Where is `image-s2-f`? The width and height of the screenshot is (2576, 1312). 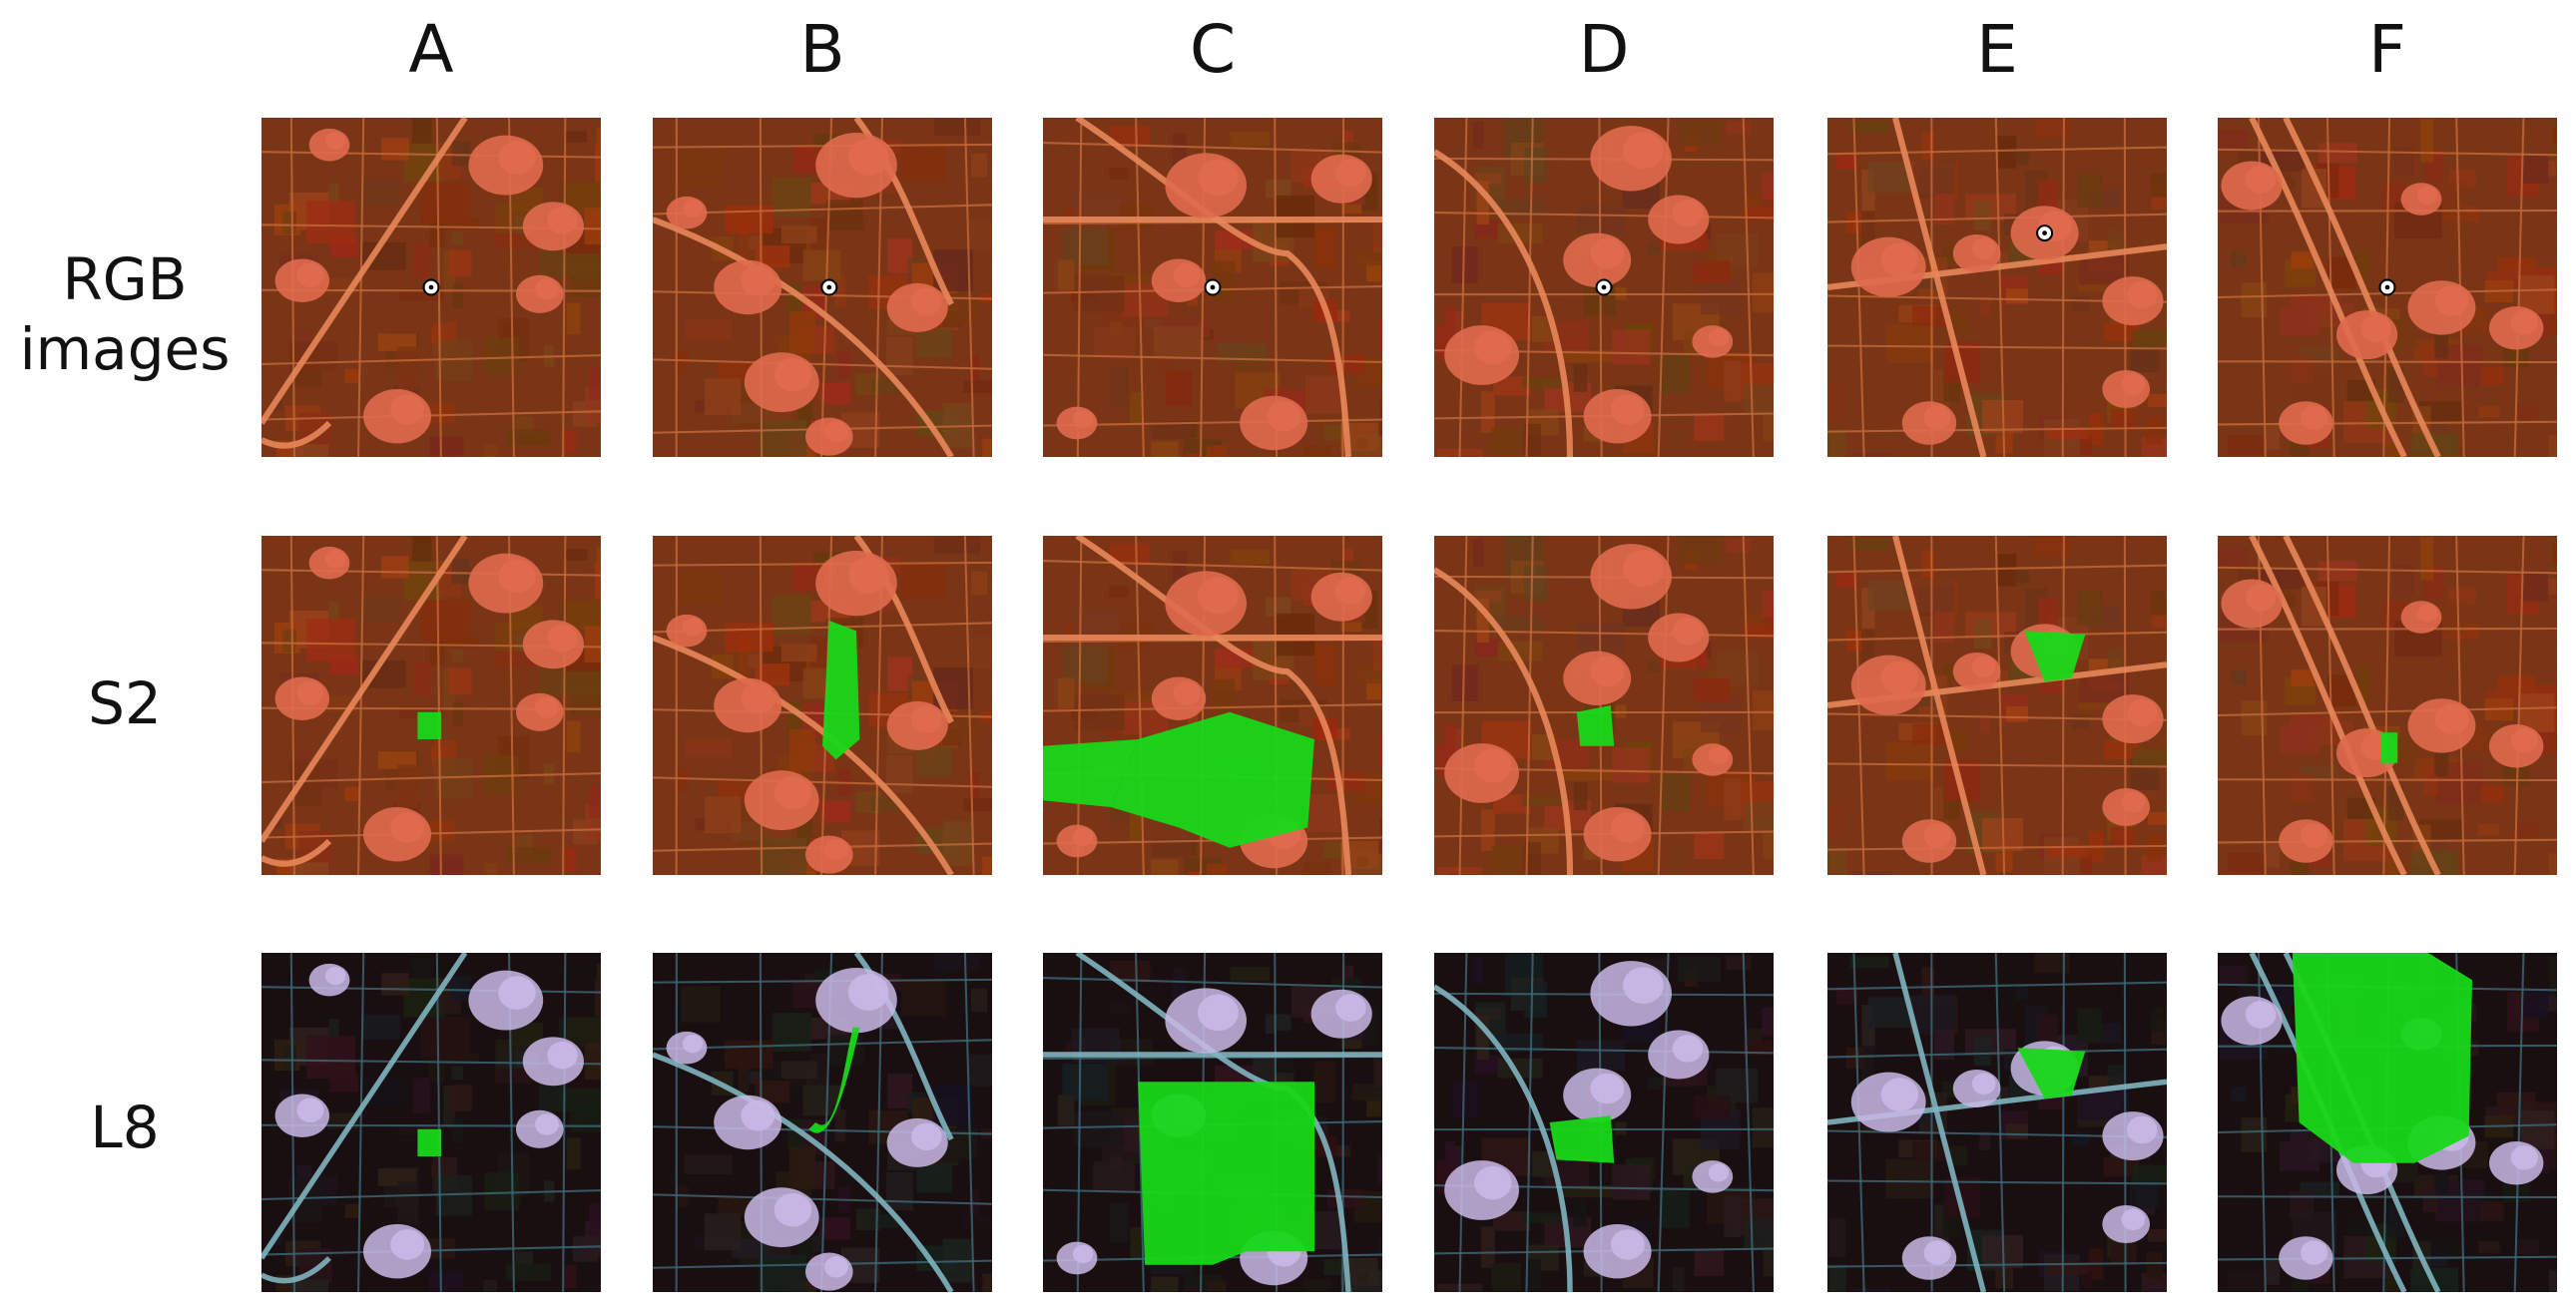
image-s2-f is located at coordinates (2388, 705).